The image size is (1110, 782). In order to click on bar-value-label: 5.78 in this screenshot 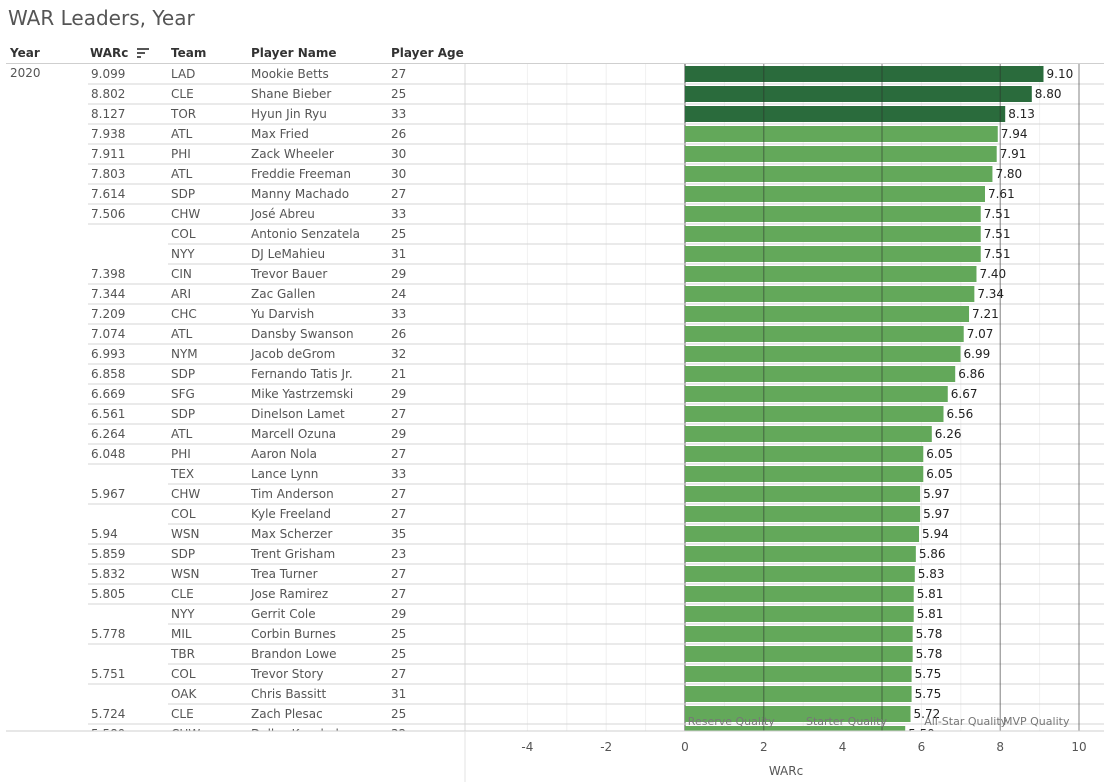, I will do `click(929, 634)`.